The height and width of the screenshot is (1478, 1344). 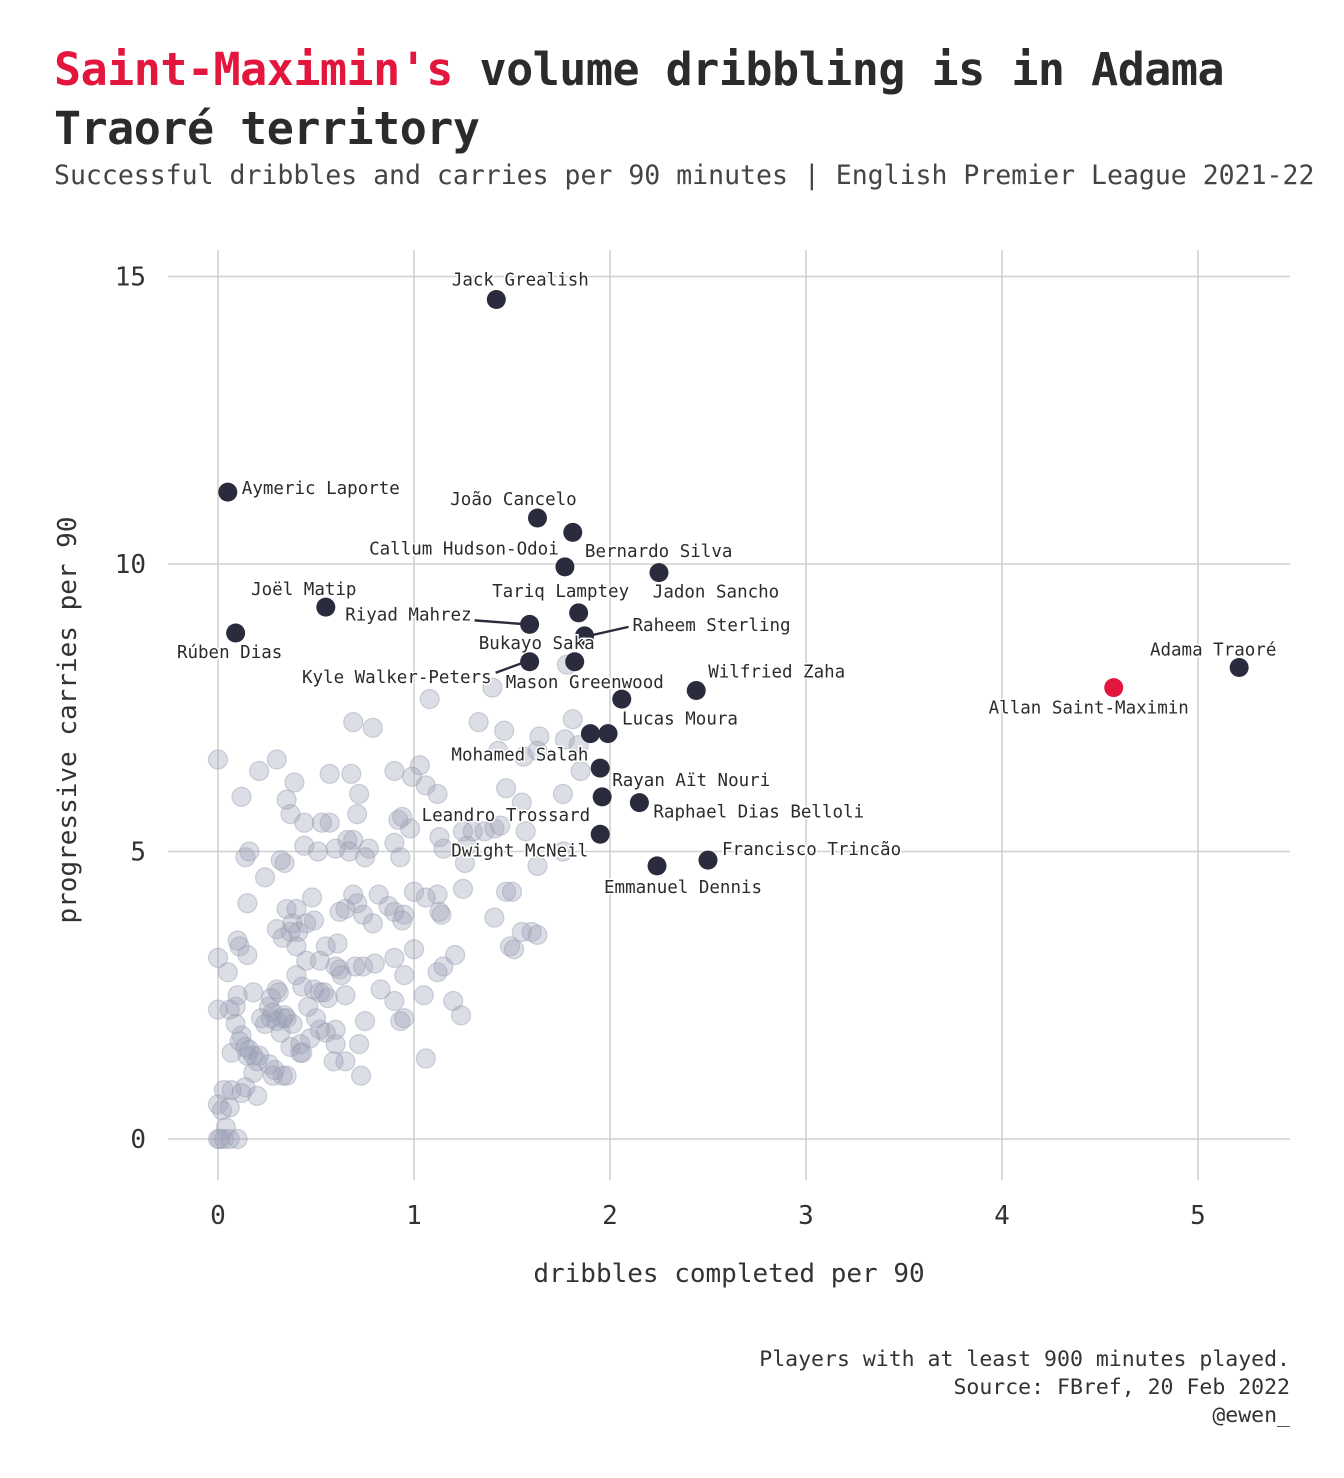 What do you see at coordinates (608, 631) in the screenshot?
I see `label-leader-line` at bounding box center [608, 631].